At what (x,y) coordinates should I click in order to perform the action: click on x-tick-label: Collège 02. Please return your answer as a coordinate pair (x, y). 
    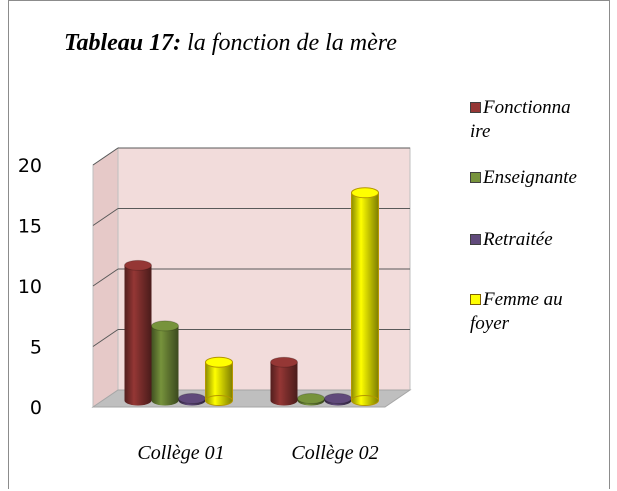
    Looking at the image, I should click on (334, 453).